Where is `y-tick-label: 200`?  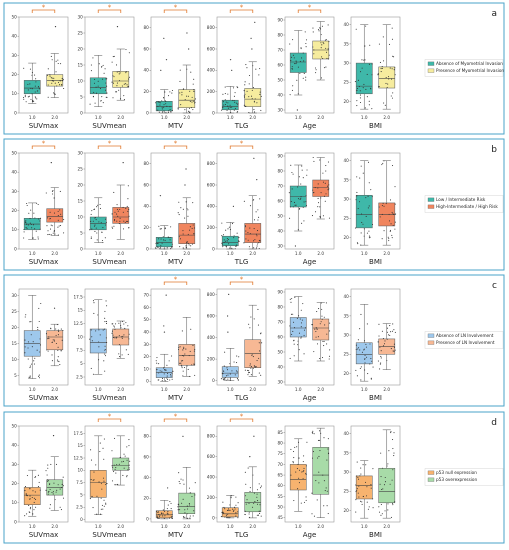
y-tick-label: 200 is located at coordinates (211, 497).